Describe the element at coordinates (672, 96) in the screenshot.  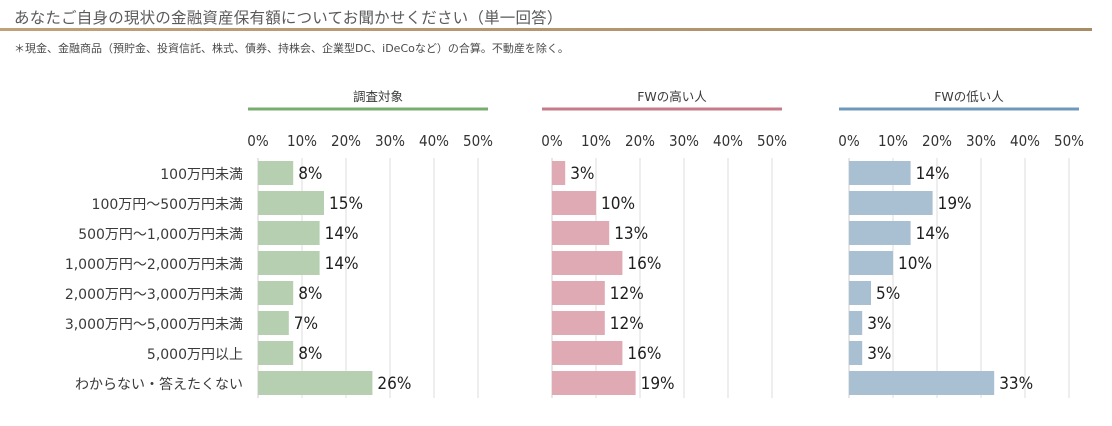
I see `panel-title: FWの高い人` at that location.